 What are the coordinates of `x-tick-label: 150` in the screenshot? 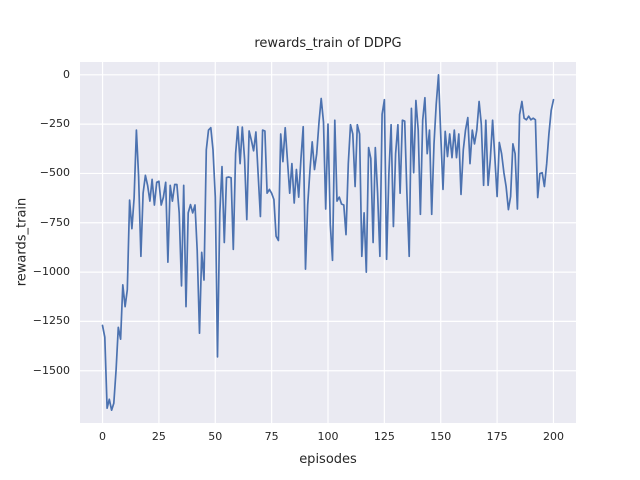 It's located at (441, 436).